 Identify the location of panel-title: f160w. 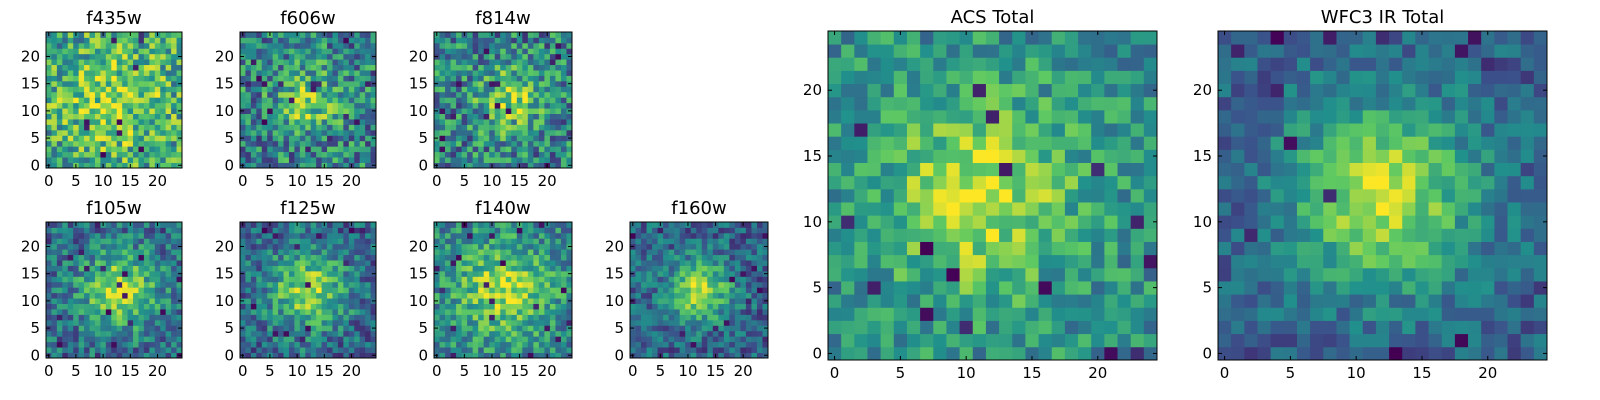
(698, 208).